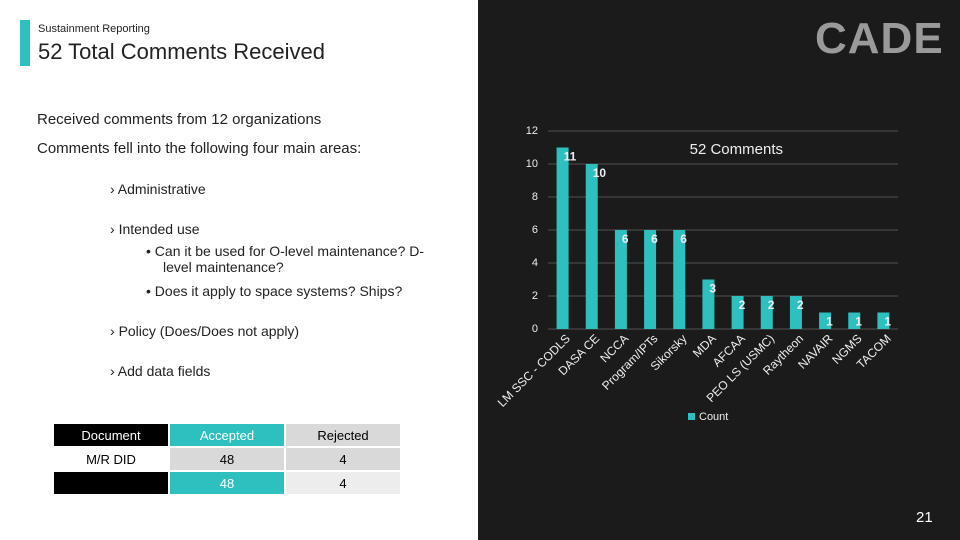 The image size is (960, 540). I want to click on bullet: › Intended use, so click(155, 229).